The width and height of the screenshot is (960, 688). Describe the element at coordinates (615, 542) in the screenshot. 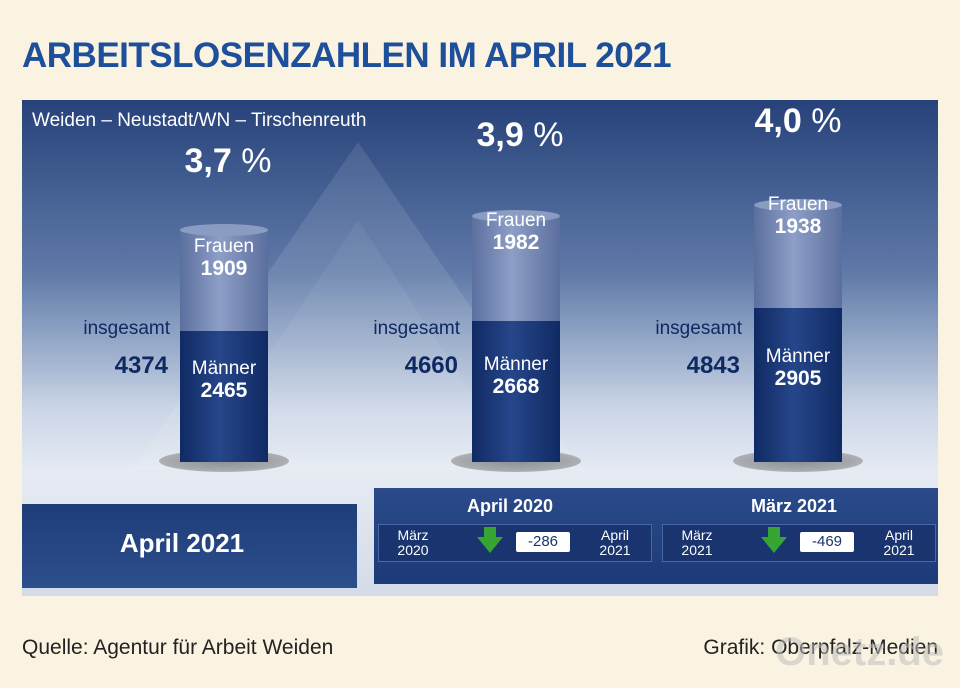

I see `comparison-1-to: April 2021` at that location.